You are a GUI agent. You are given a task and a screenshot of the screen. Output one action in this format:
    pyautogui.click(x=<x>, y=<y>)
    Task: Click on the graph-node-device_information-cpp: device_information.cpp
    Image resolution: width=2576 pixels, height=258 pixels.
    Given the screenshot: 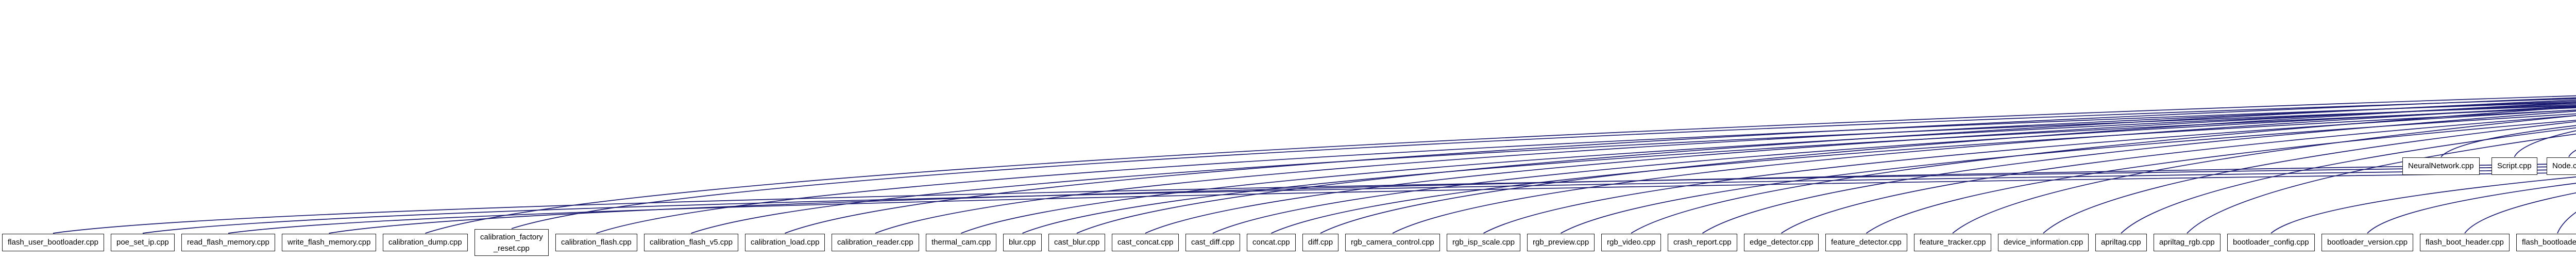 What is the action you would take?
    pyautogui.click(x=2043, y=242)
    